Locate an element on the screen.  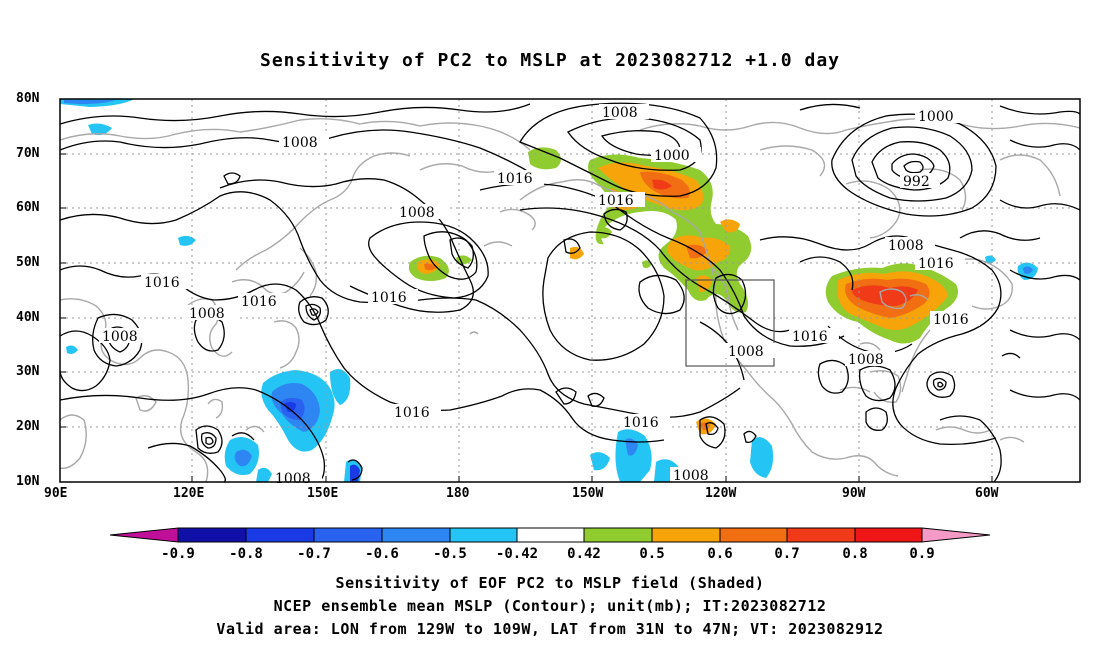
colorbar-over-arrow is located at coordinates (956, 535).